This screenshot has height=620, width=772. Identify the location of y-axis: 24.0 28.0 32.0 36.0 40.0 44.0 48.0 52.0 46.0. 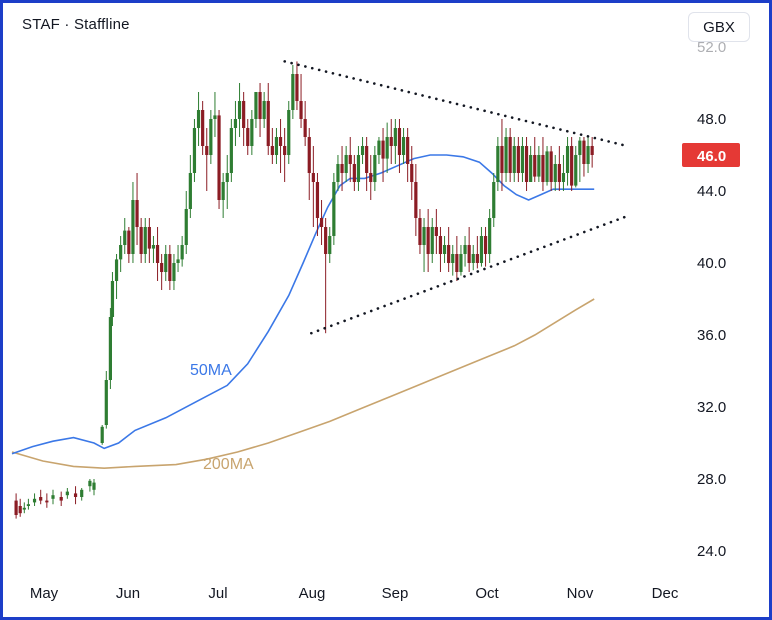
(711, 299).